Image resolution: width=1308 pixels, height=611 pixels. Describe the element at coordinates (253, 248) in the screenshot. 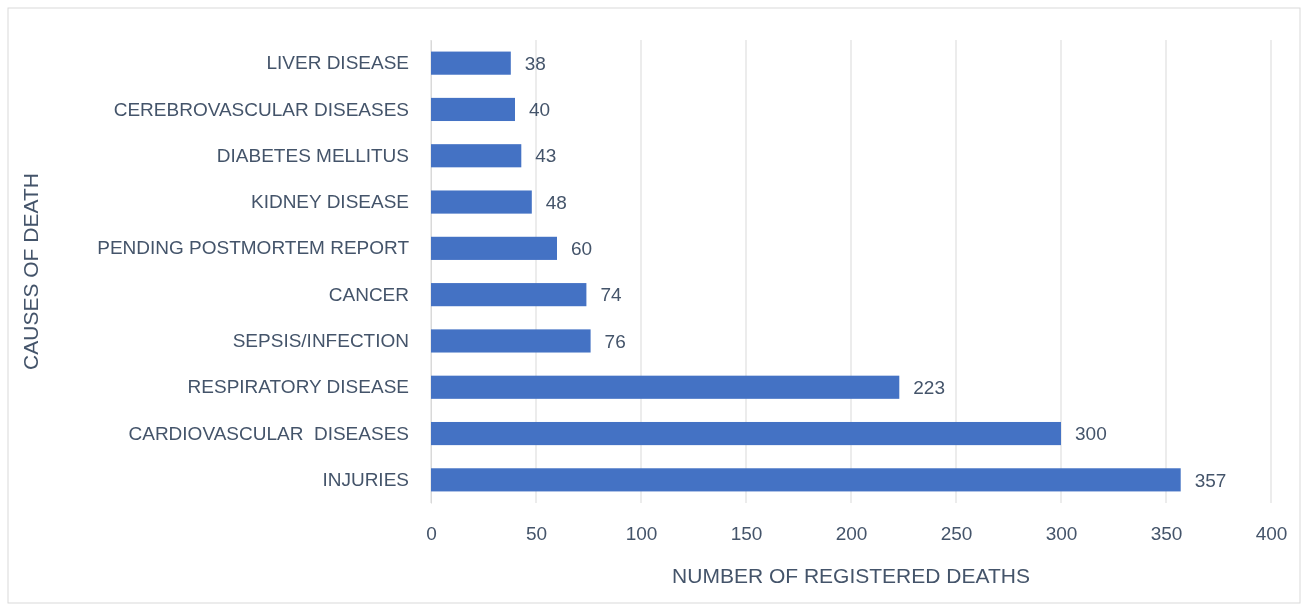

I see `y-tick-label: PENDING POSTMORTEM REPORT` at that location.